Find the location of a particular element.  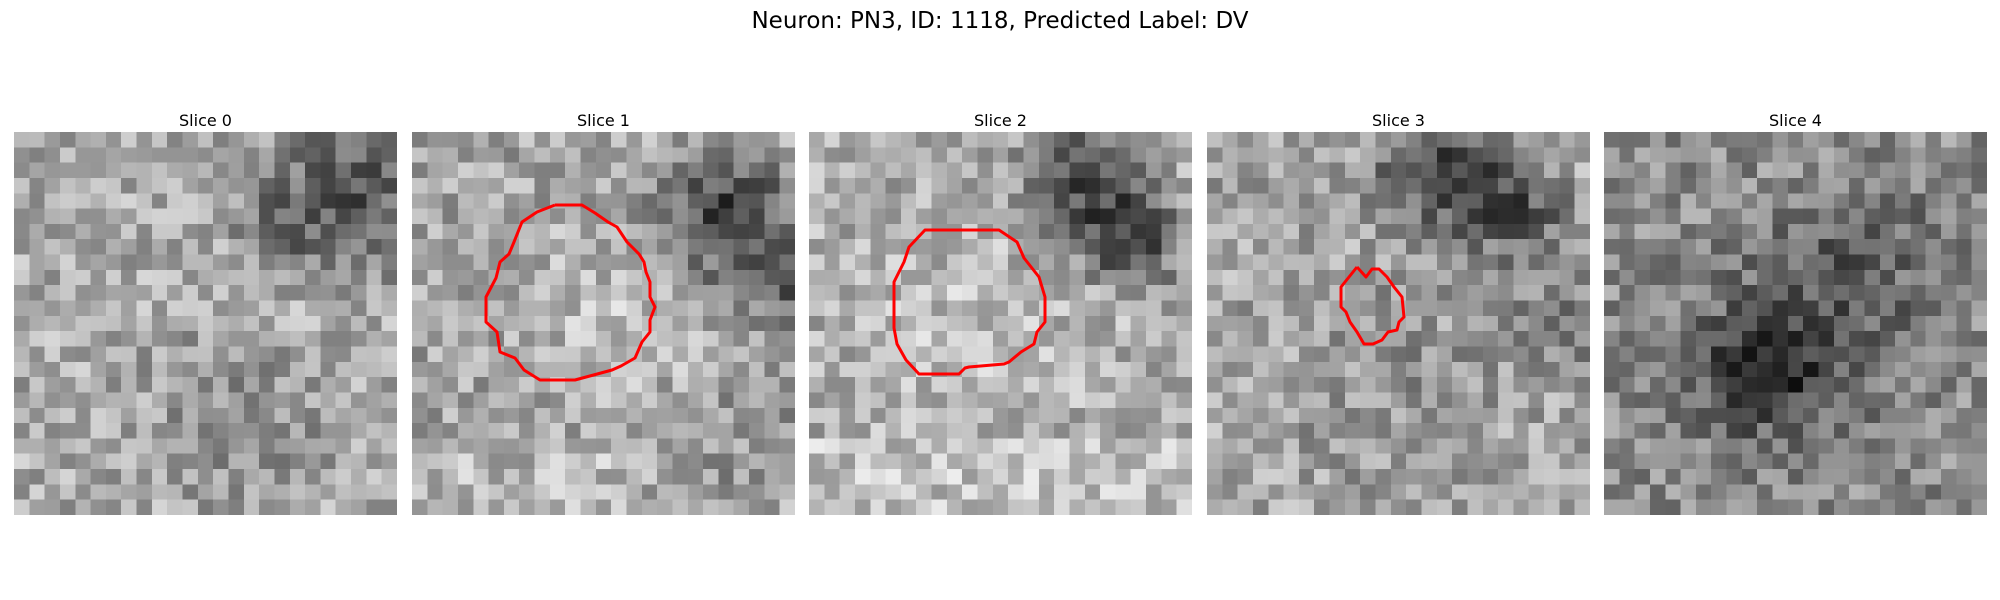

slice-panel-3: Slice 3 is located at coordinates (1398, 312).